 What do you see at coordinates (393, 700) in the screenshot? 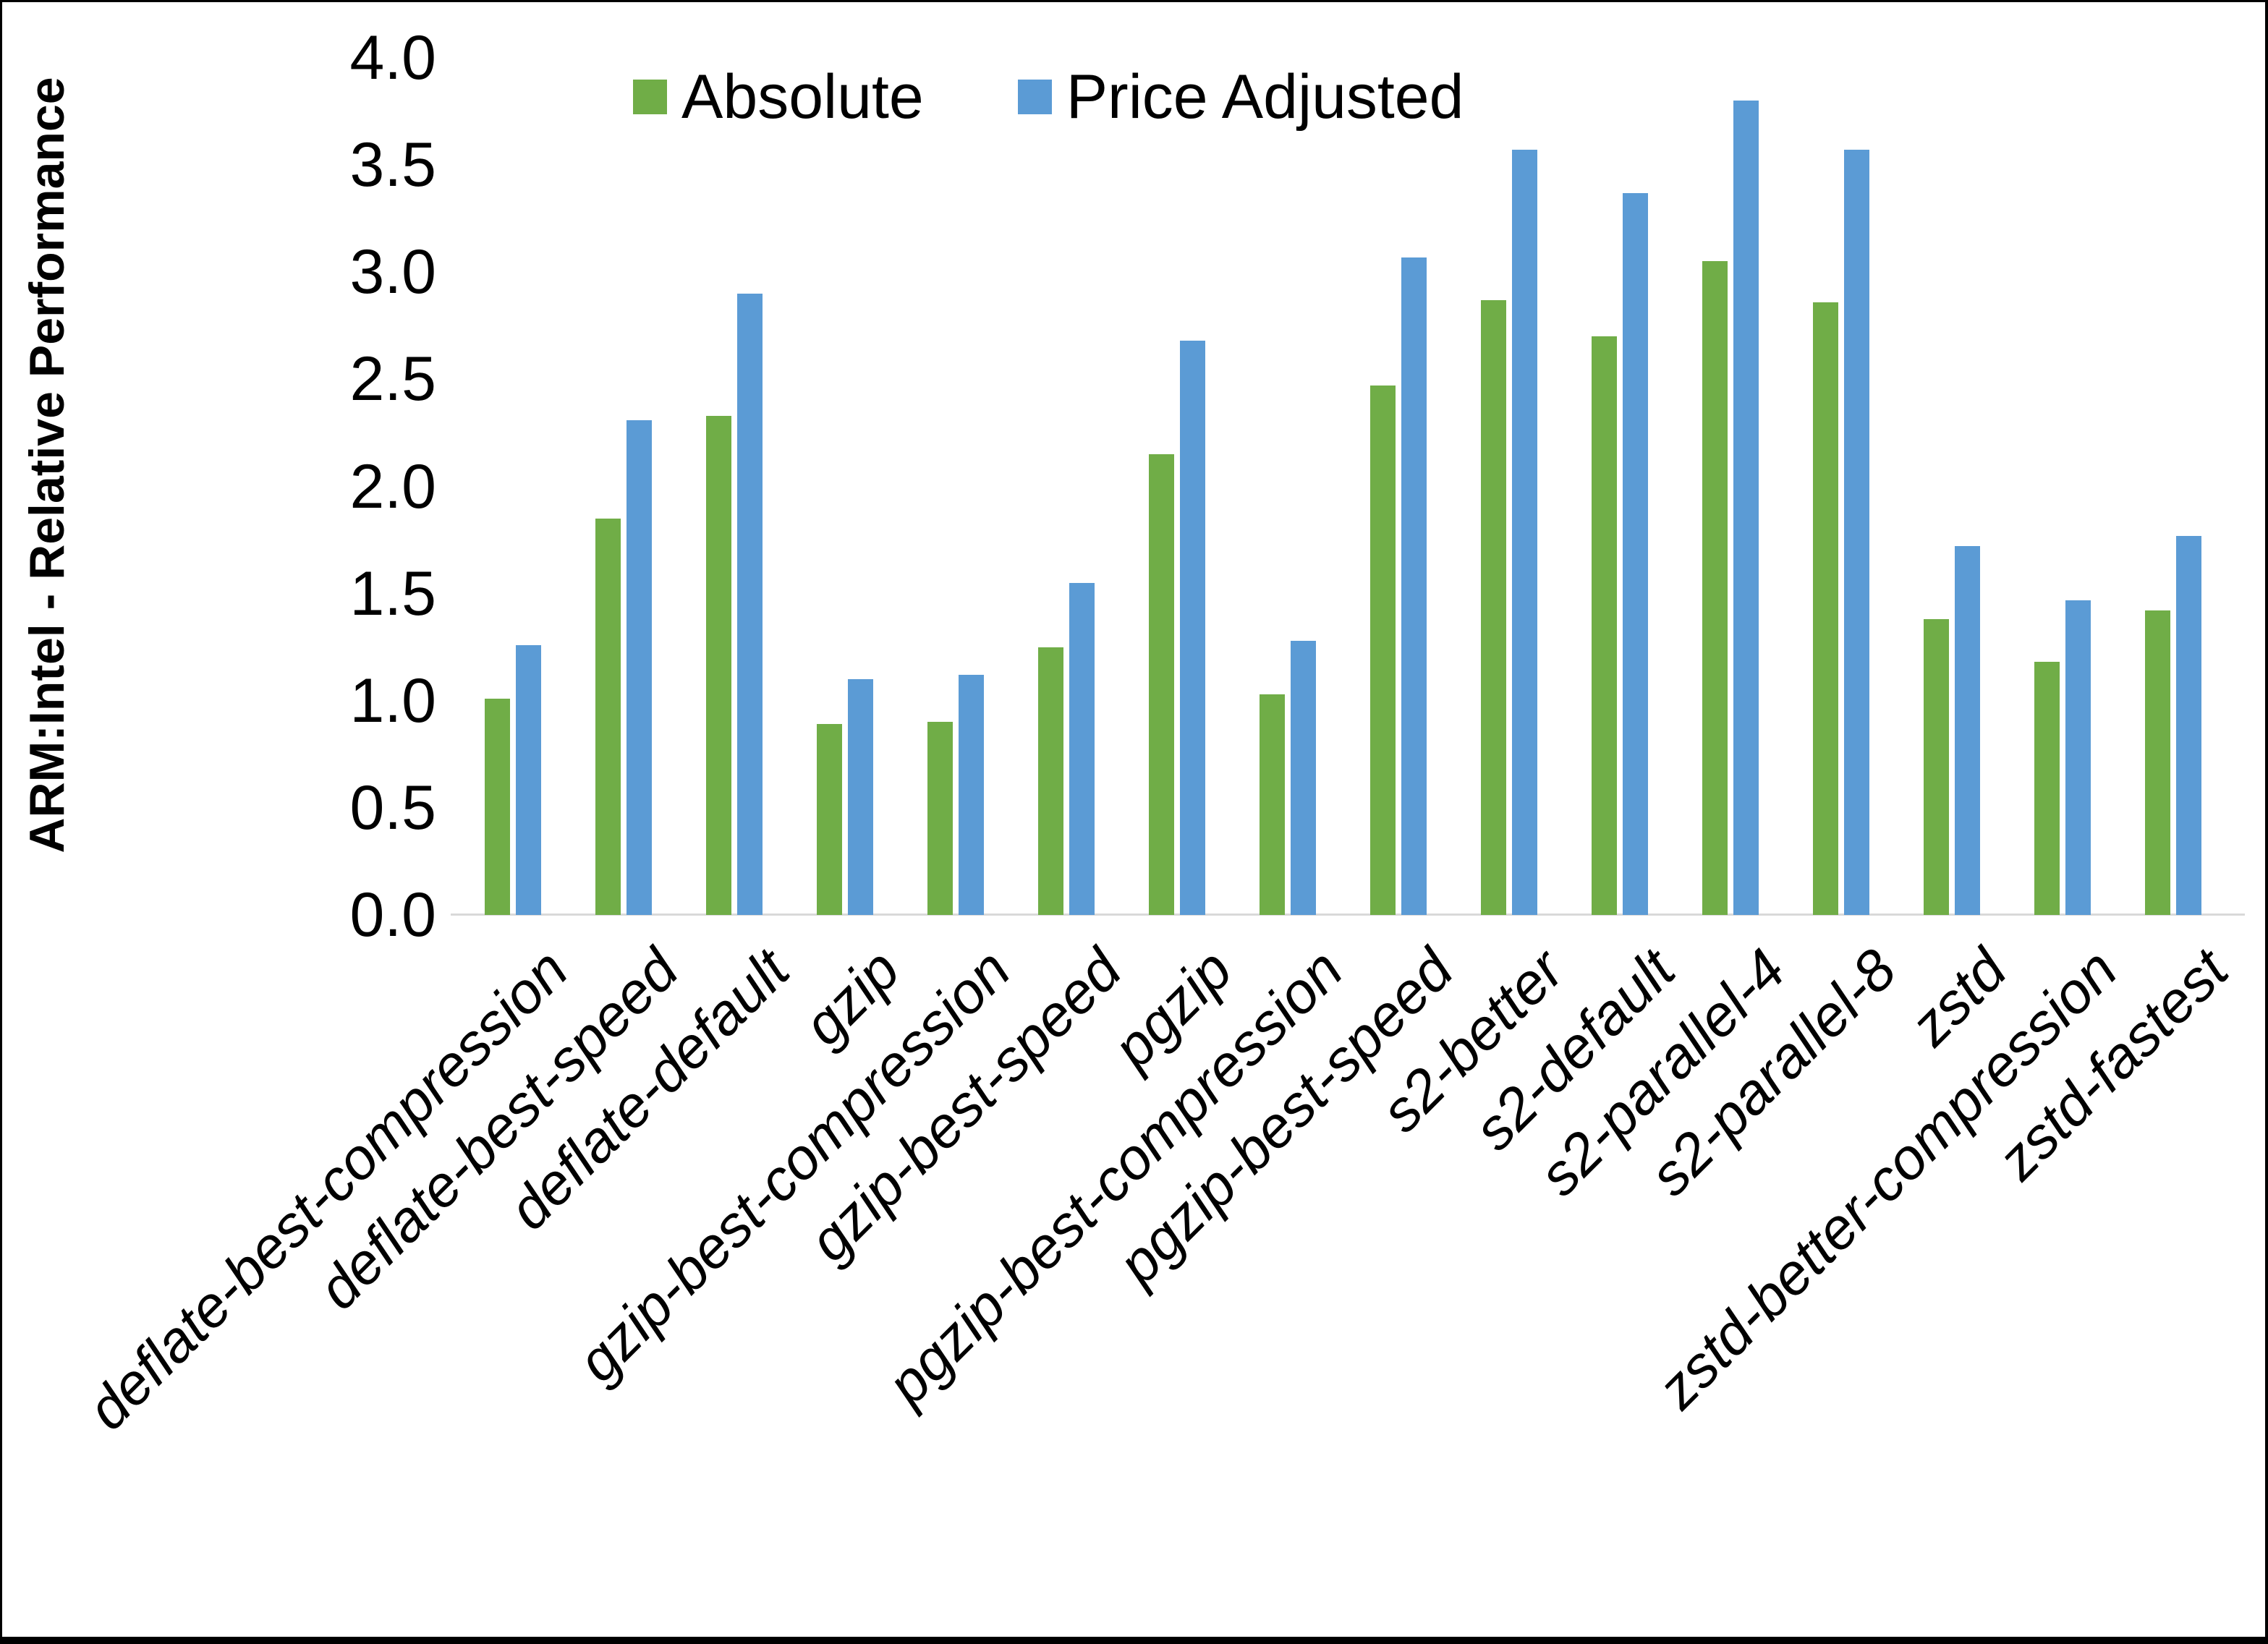
I see `y-tick-label: 1.0` at bounding box center [393, 700].